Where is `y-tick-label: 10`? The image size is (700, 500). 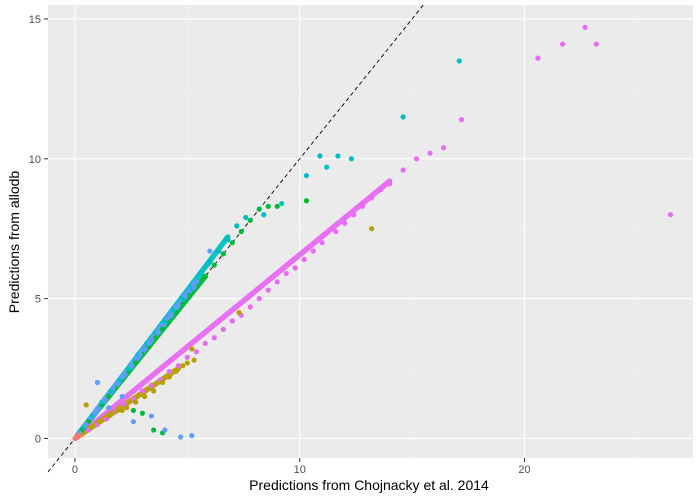
y-tick-label: 10 is located at coordinates (35, 160).